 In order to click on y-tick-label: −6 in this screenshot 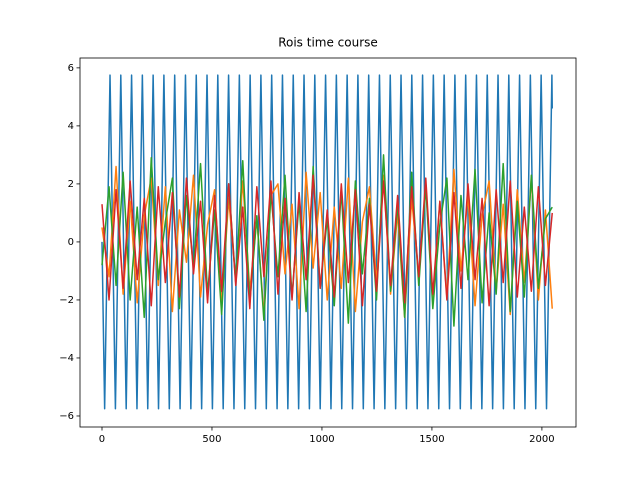, I will do `click(66, 416)`.